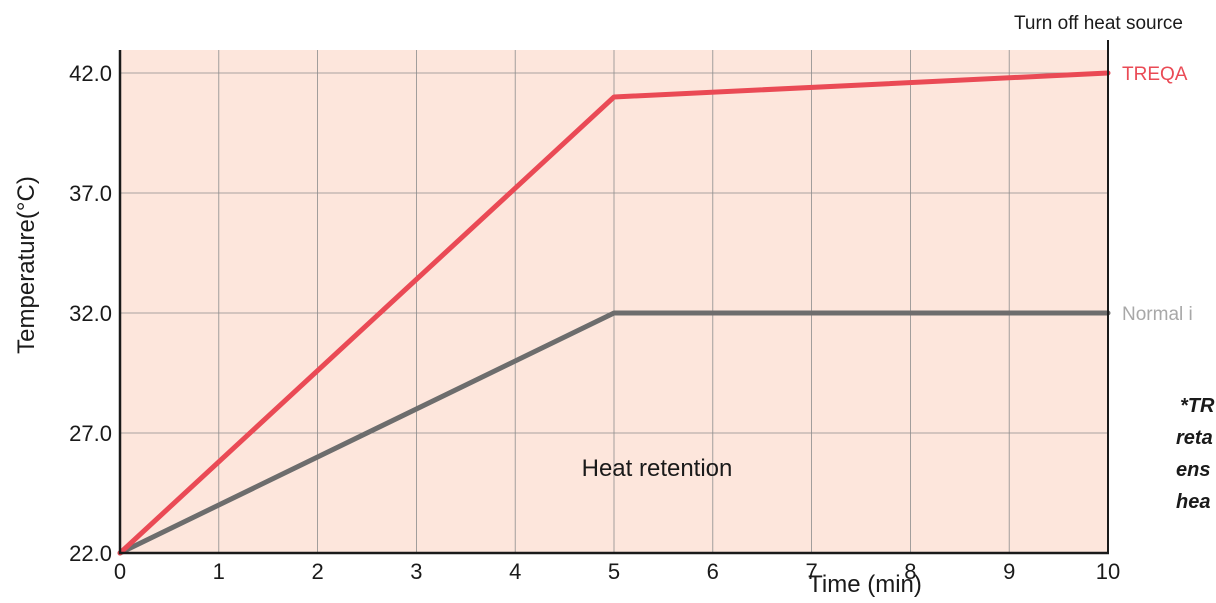  I want to click on footnote-line-2: reta, so click(1194, 438).